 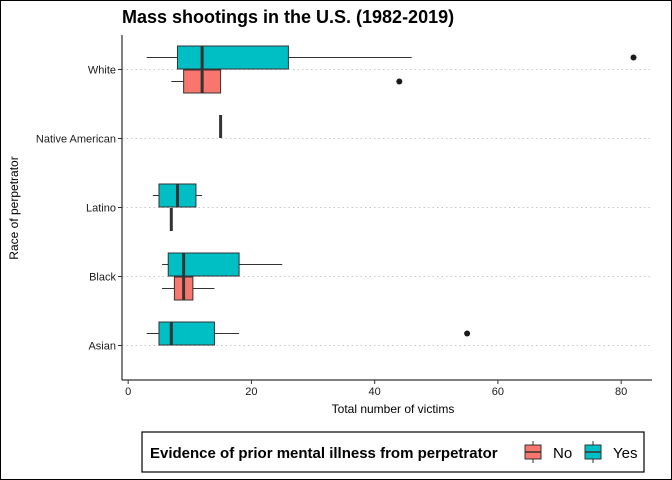 What do you see at coordinates (633, 57) in the screenshot?
I see `outlier-yes-white` at bounding box center [633, 57].